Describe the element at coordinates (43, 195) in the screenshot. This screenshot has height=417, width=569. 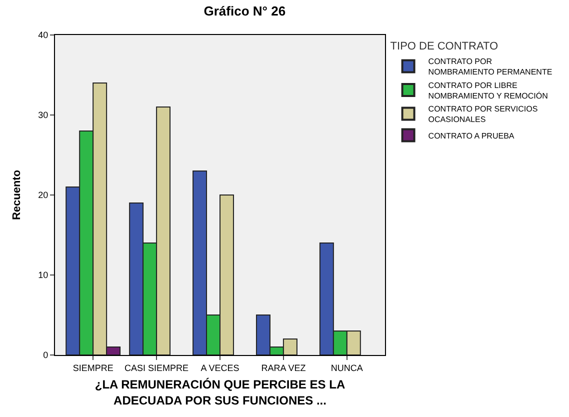
I see `y-tick-label: 20` at that location.